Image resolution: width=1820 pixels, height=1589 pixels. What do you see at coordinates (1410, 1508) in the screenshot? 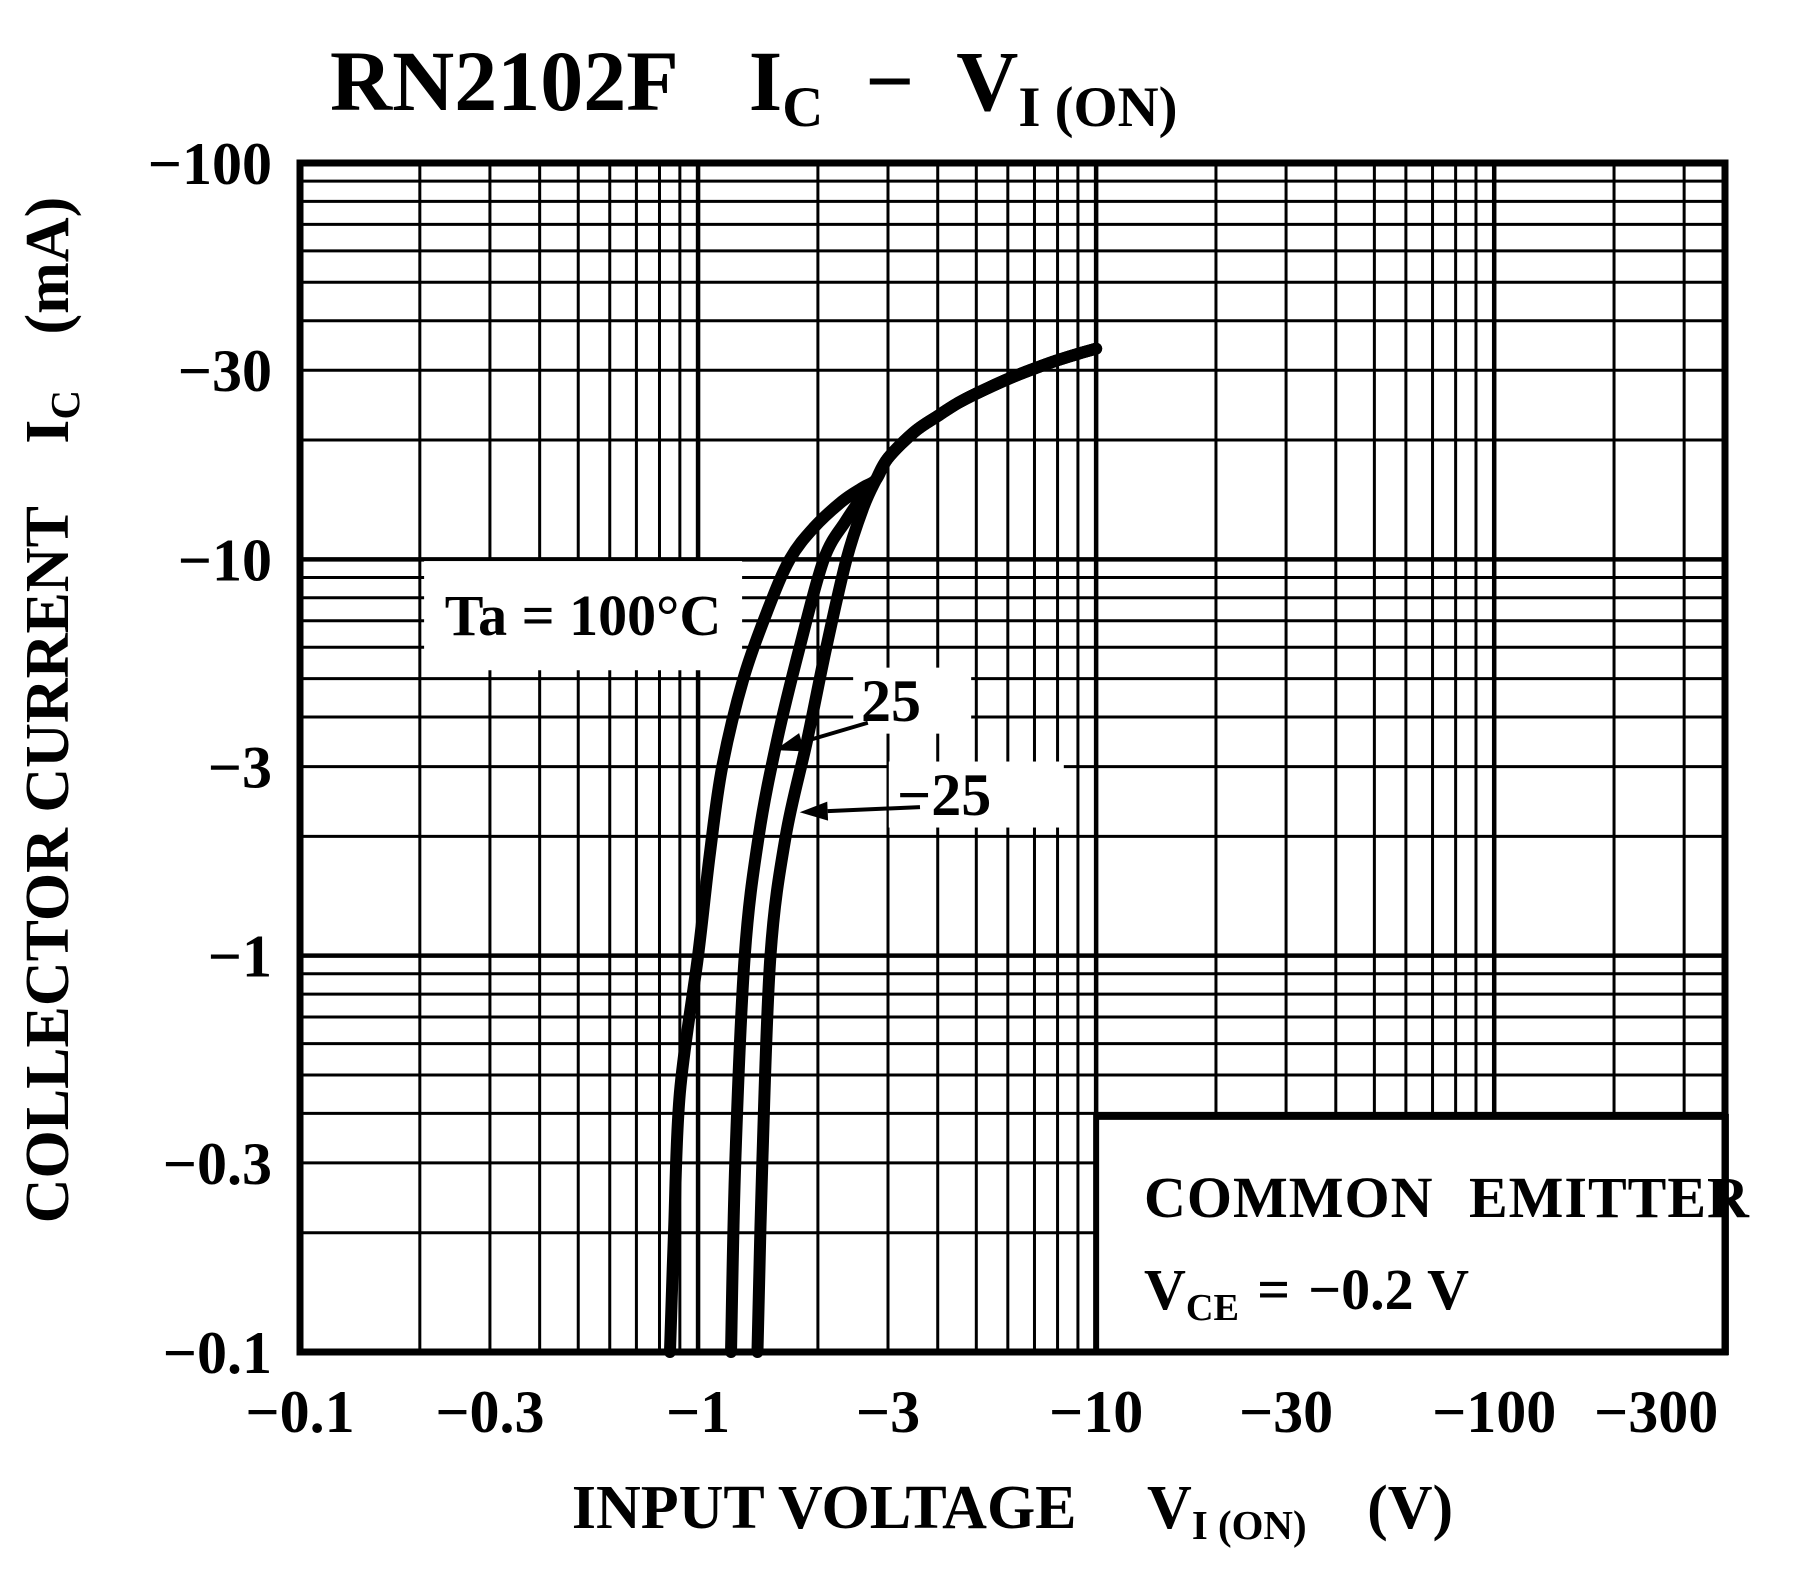
I see `x-axis-unit: (V)` at bounding box center [1410, 1508].